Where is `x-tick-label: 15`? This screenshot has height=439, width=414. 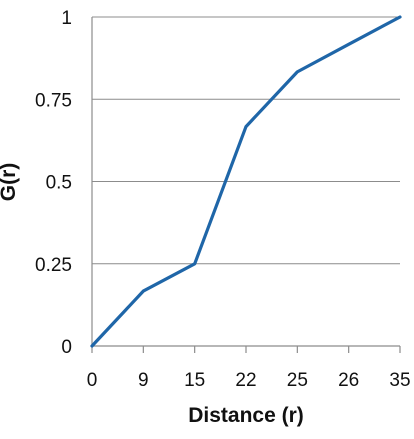
x-tick-label: 15 is located at coordinates (194, 380).